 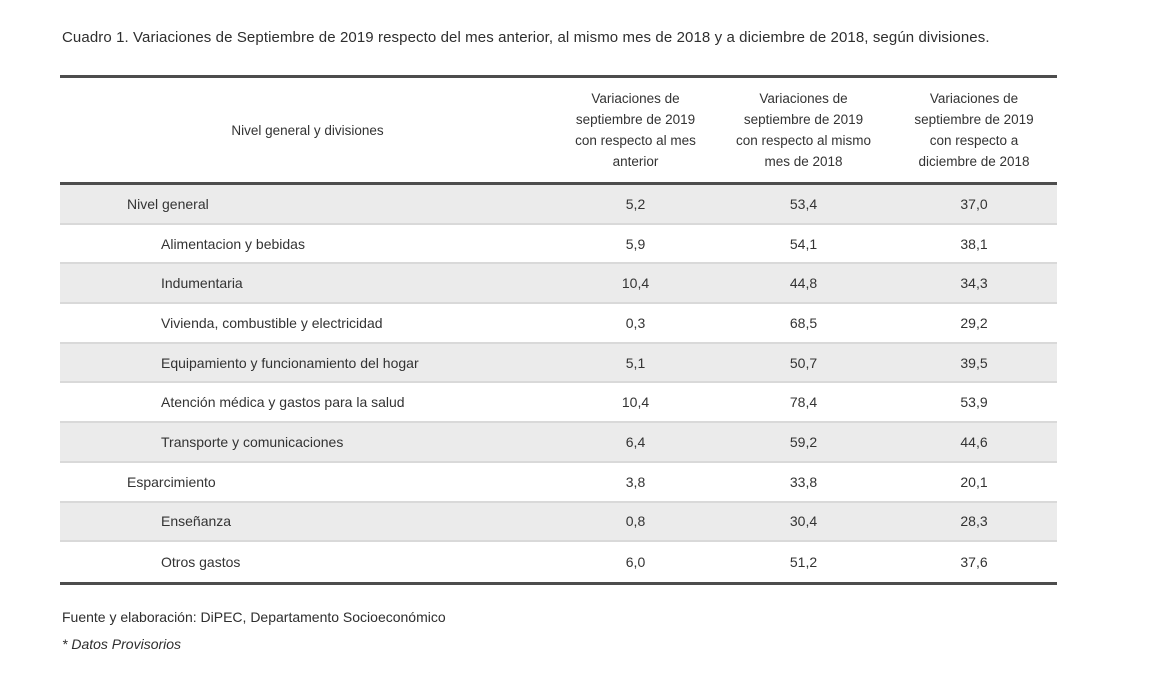 What do you see at coordinates (974, 203) in the screenshot?
I see `value-cell: 37,0` at bounding box center [974, 203].